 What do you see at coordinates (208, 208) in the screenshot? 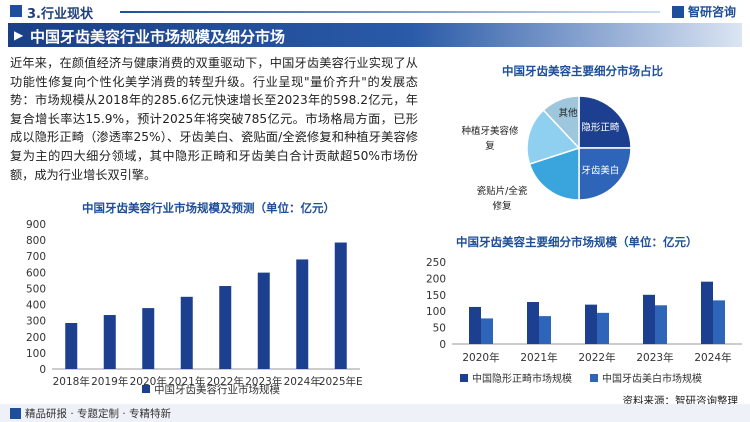
I see `market-size-chart-title: 中国牙齿美容行业市场规模及预测（单位：亿元）` at bounding box center [208, 208].